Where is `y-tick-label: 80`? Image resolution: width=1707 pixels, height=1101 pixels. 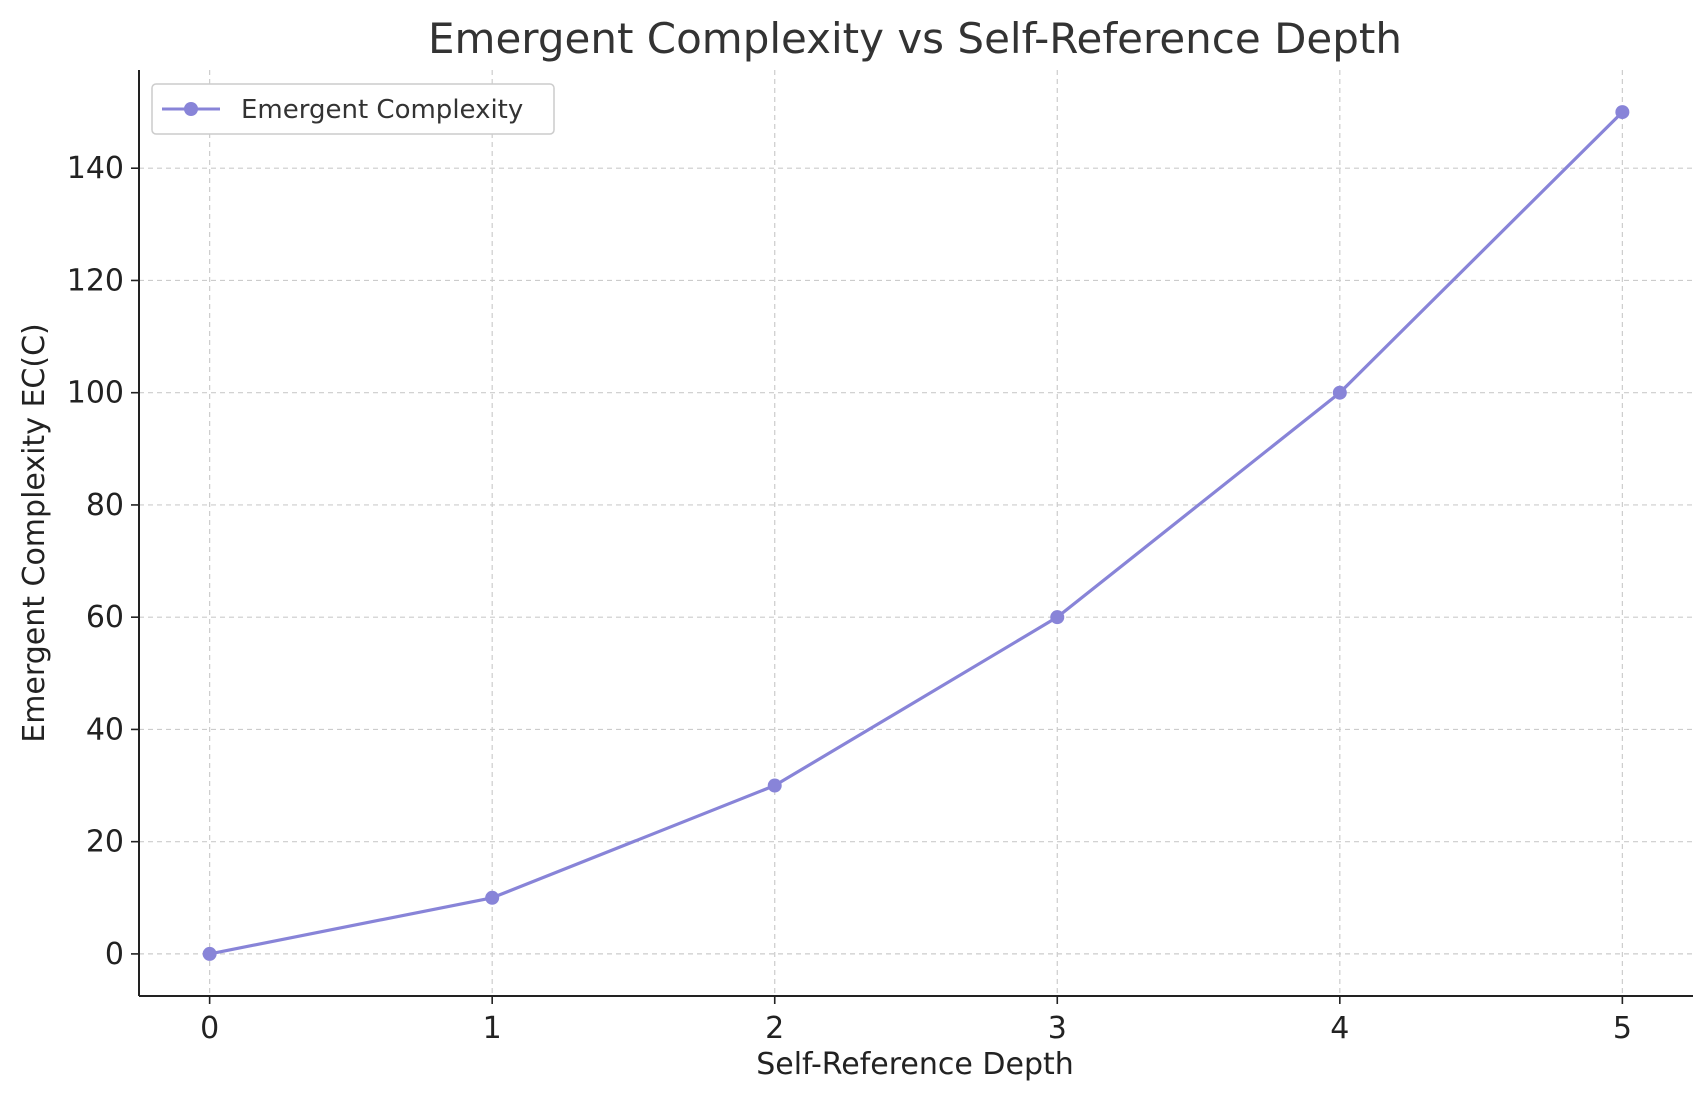 y-tick-label: 80 is located at coordinates (105, 505).